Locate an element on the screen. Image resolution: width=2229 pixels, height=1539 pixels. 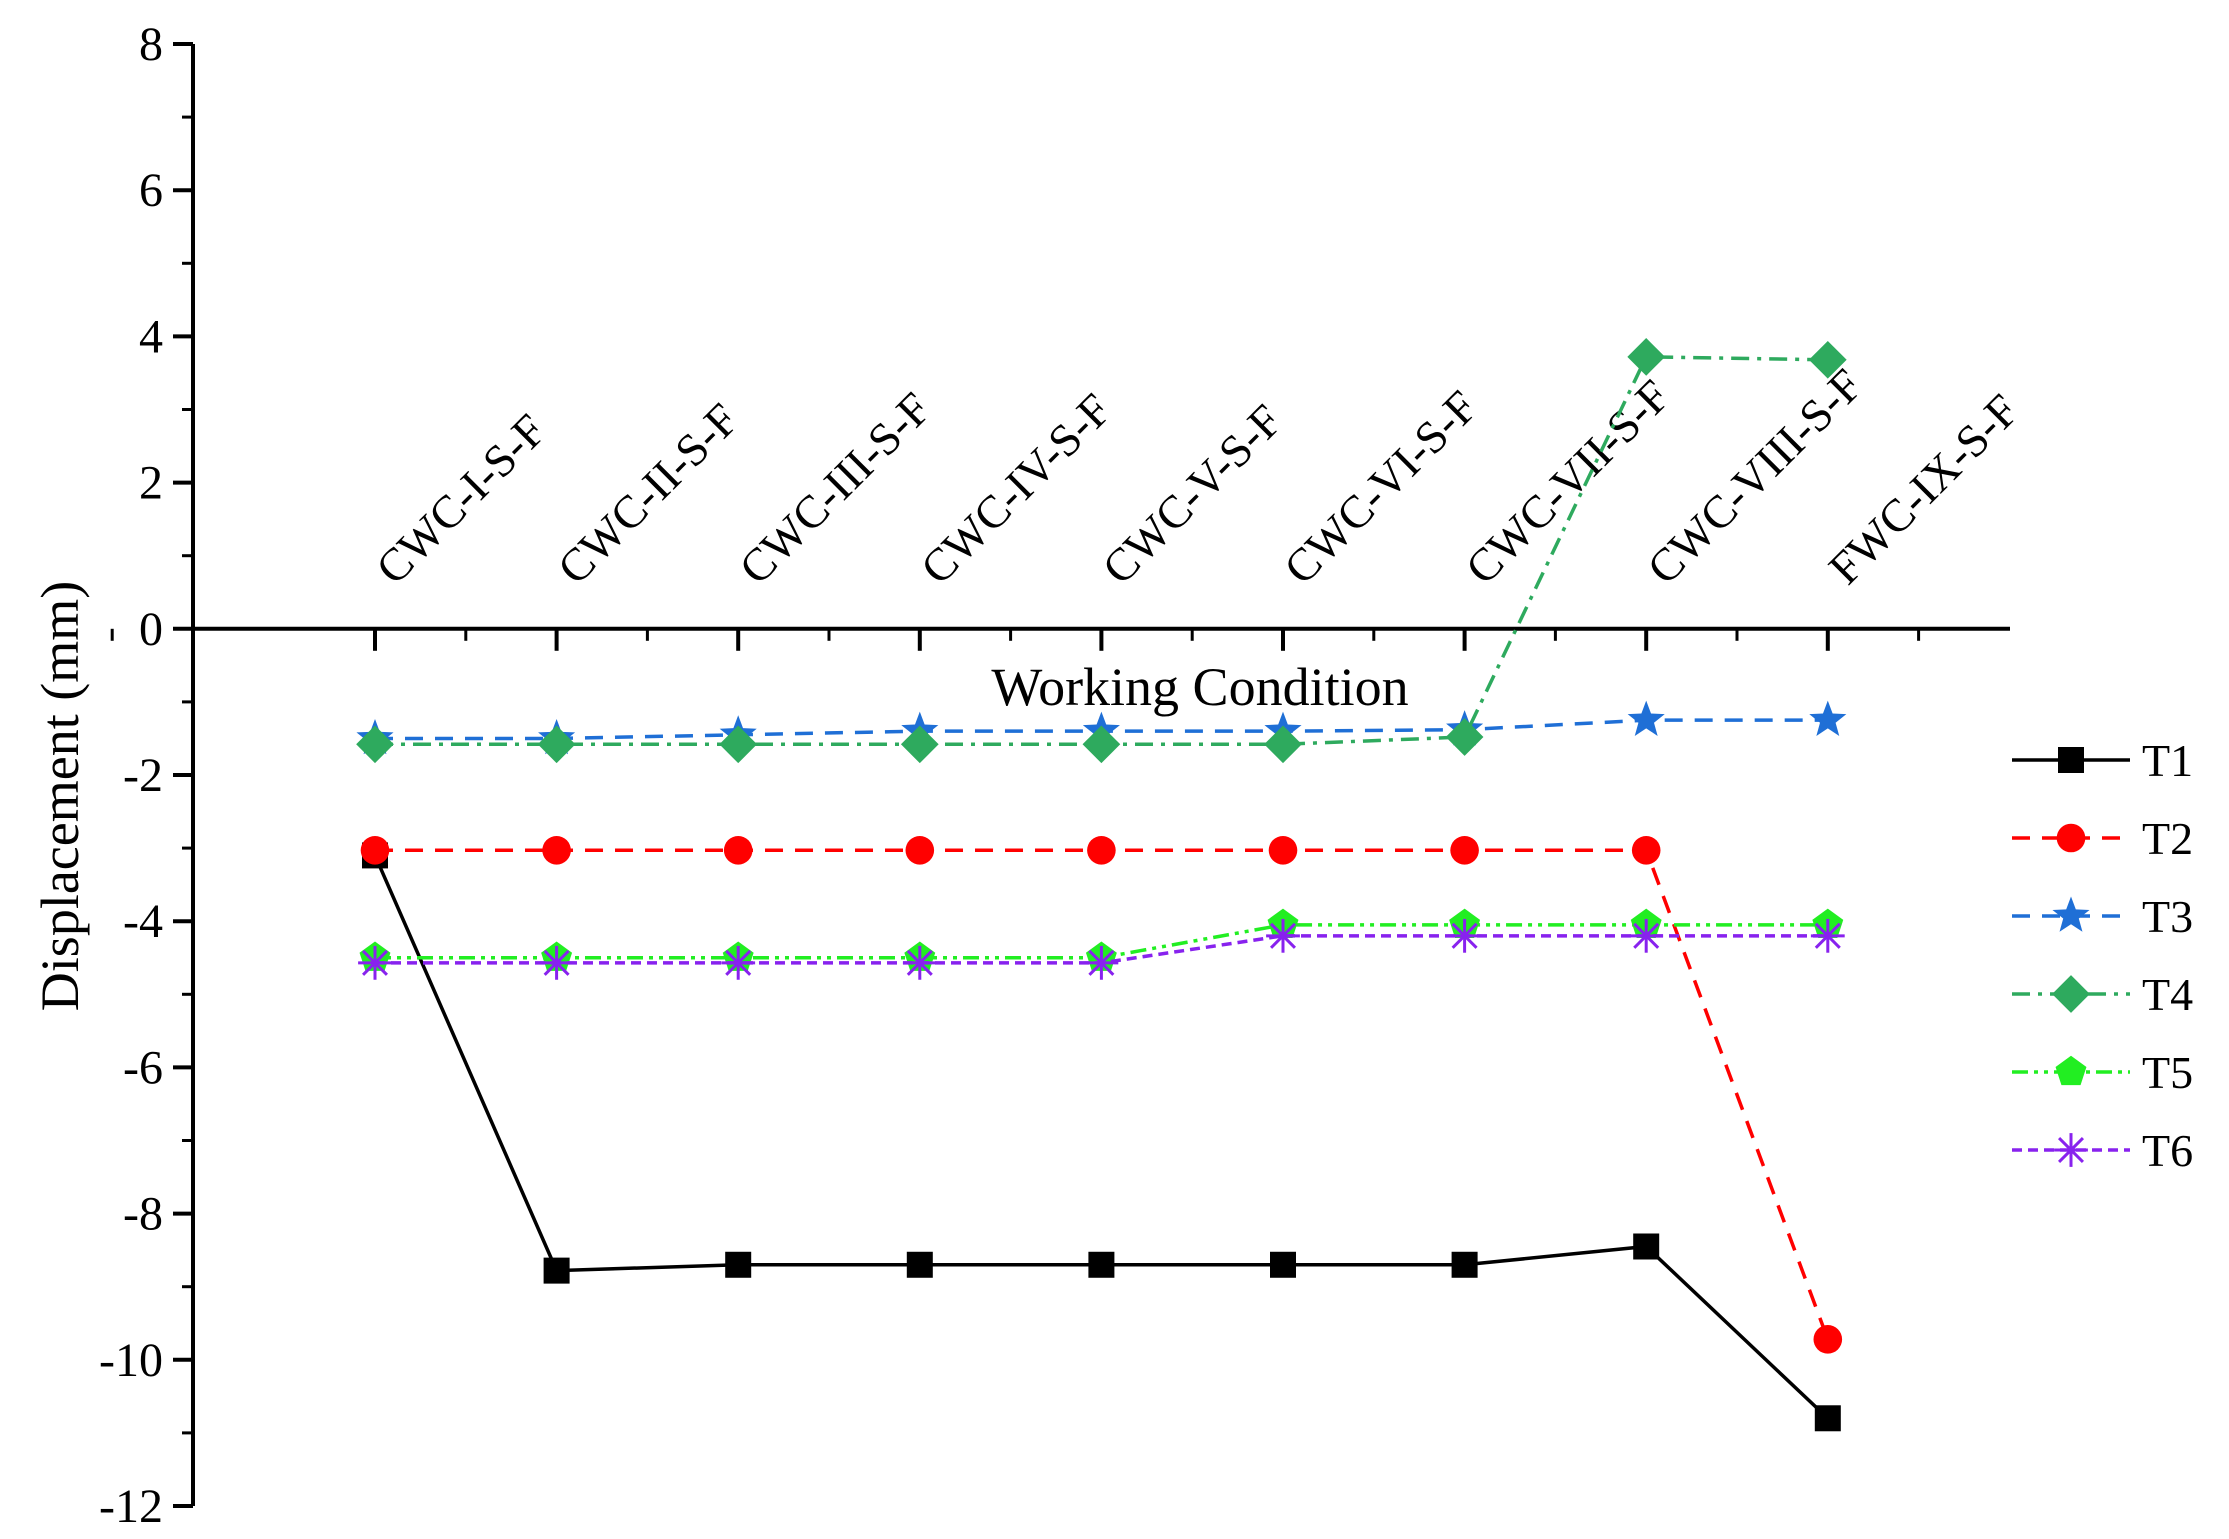
legend-label: T3 is located at coordinates (2167, 916).